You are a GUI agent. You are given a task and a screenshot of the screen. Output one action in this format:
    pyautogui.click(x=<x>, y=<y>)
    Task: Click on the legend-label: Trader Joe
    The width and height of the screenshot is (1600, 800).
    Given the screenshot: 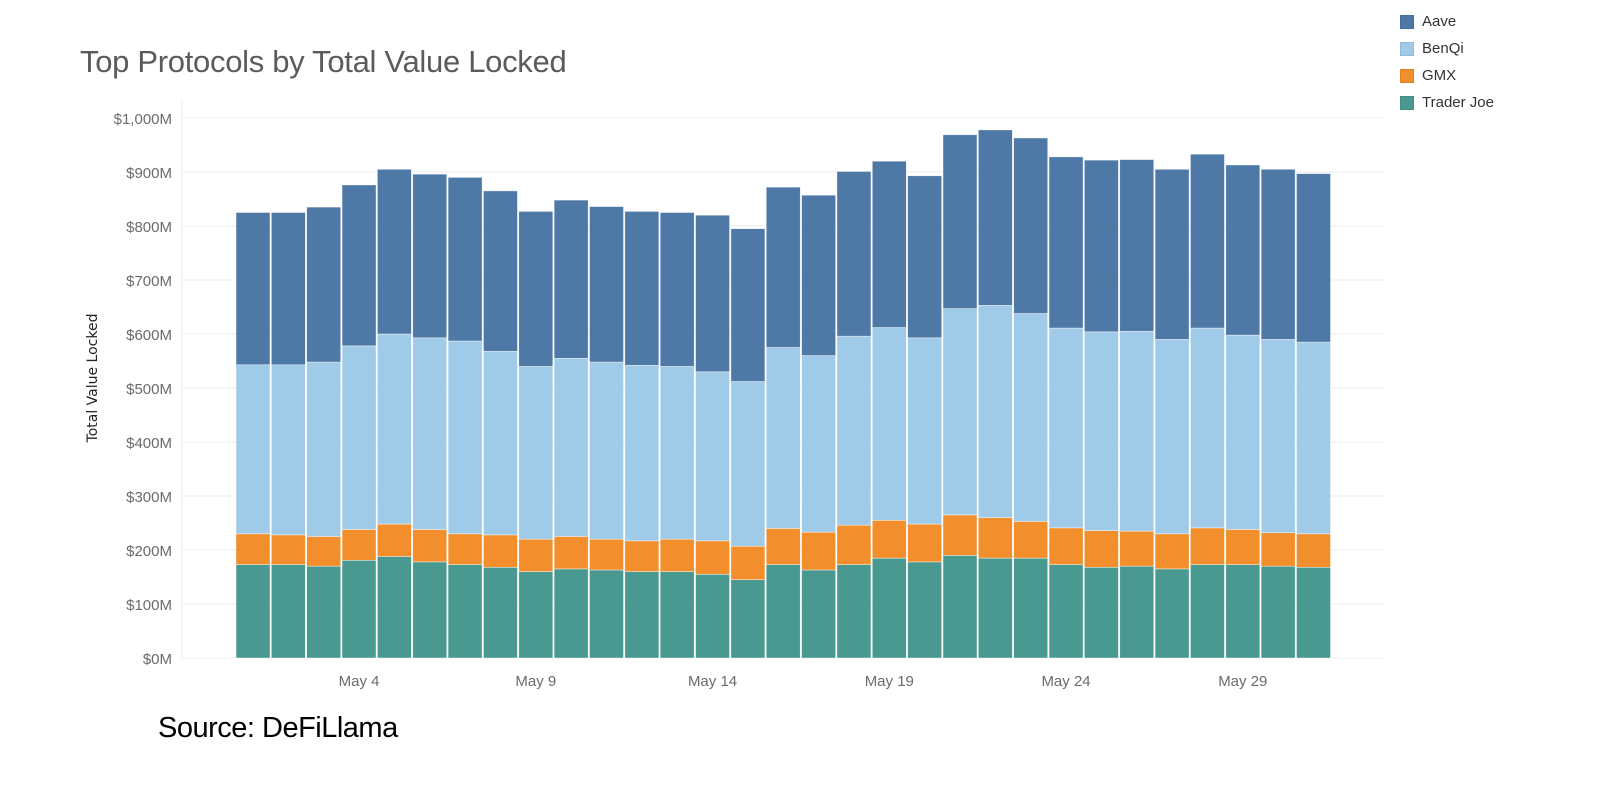 What is the action you would take?
    pyautogui.click(x=1458, y=102)
    